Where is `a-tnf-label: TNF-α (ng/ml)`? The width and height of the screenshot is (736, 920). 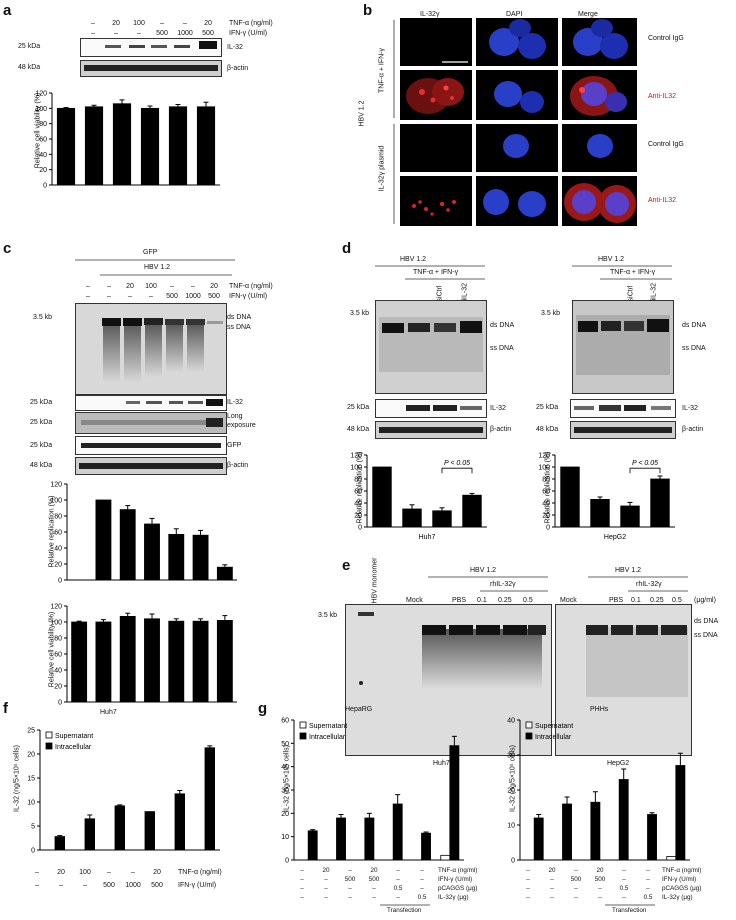
a-tnf-label: TNF-α (ng/ml) is located at coordinates (251, 23).